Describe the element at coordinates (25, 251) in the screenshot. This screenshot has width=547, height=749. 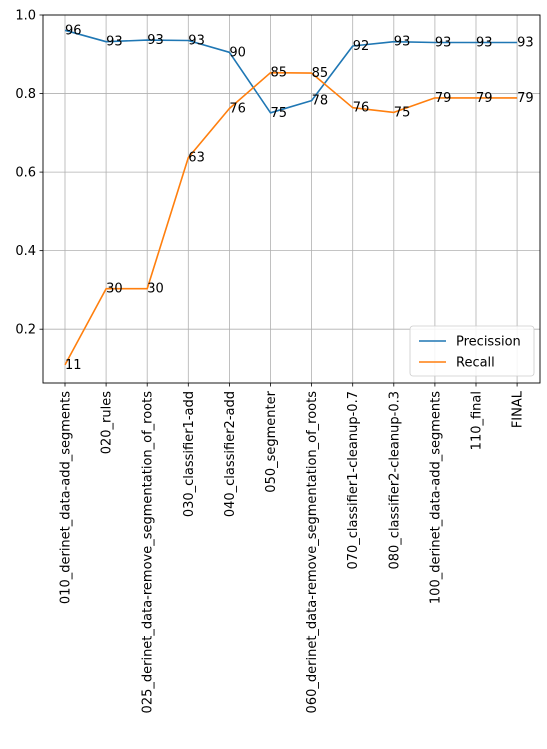
I see `y-tick-label: 0.4` at that location.